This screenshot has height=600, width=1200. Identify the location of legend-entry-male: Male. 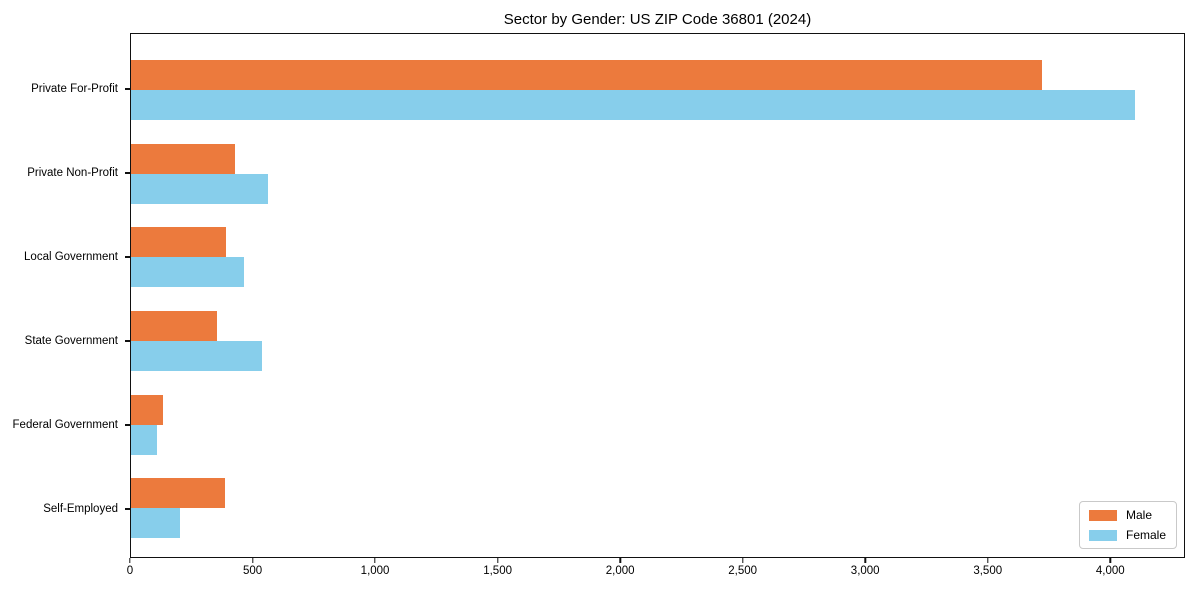
(1127, 515).